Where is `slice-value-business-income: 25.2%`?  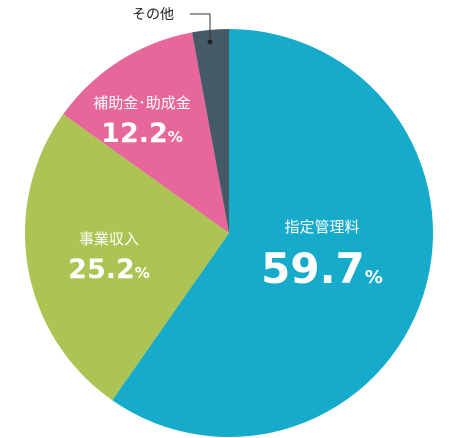
slice-value-business-income: 25.2% is located at coordinates (109, 269).